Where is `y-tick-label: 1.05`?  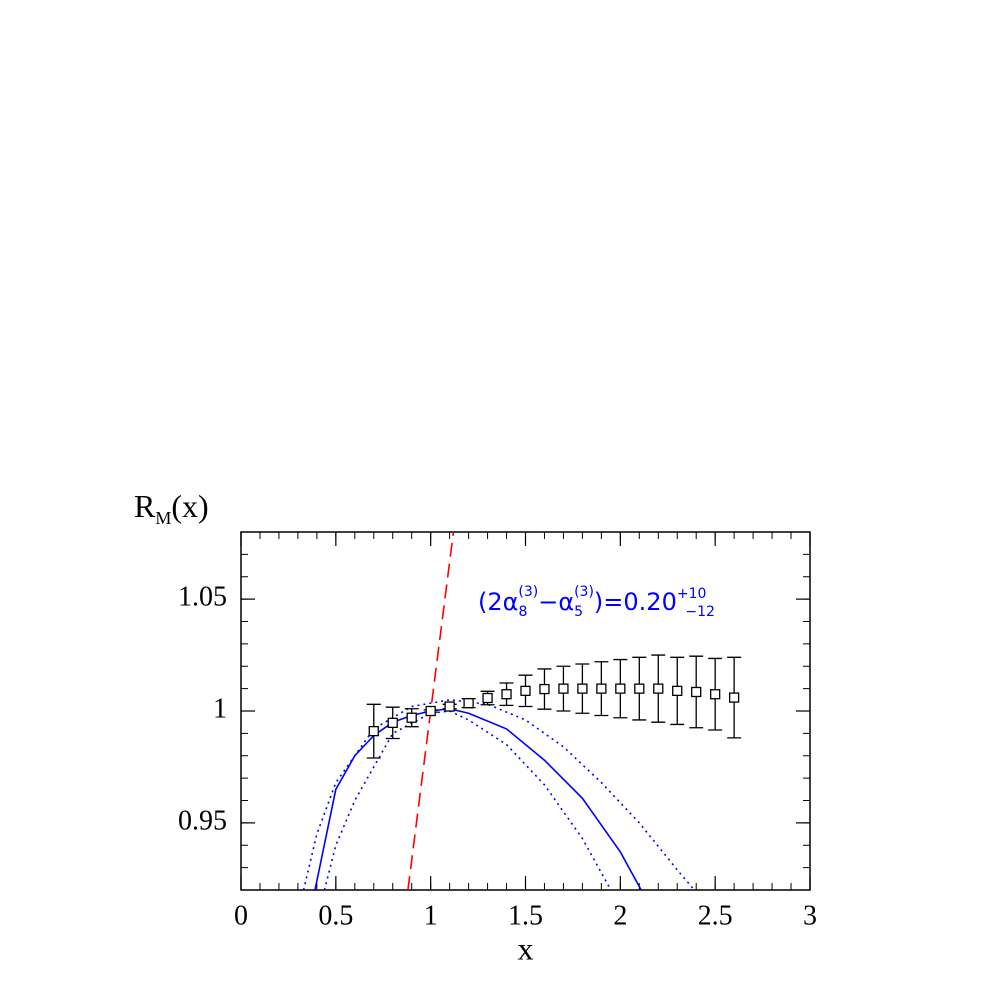
y-tick-label: 1.05 is located at coordinates (202, 597).